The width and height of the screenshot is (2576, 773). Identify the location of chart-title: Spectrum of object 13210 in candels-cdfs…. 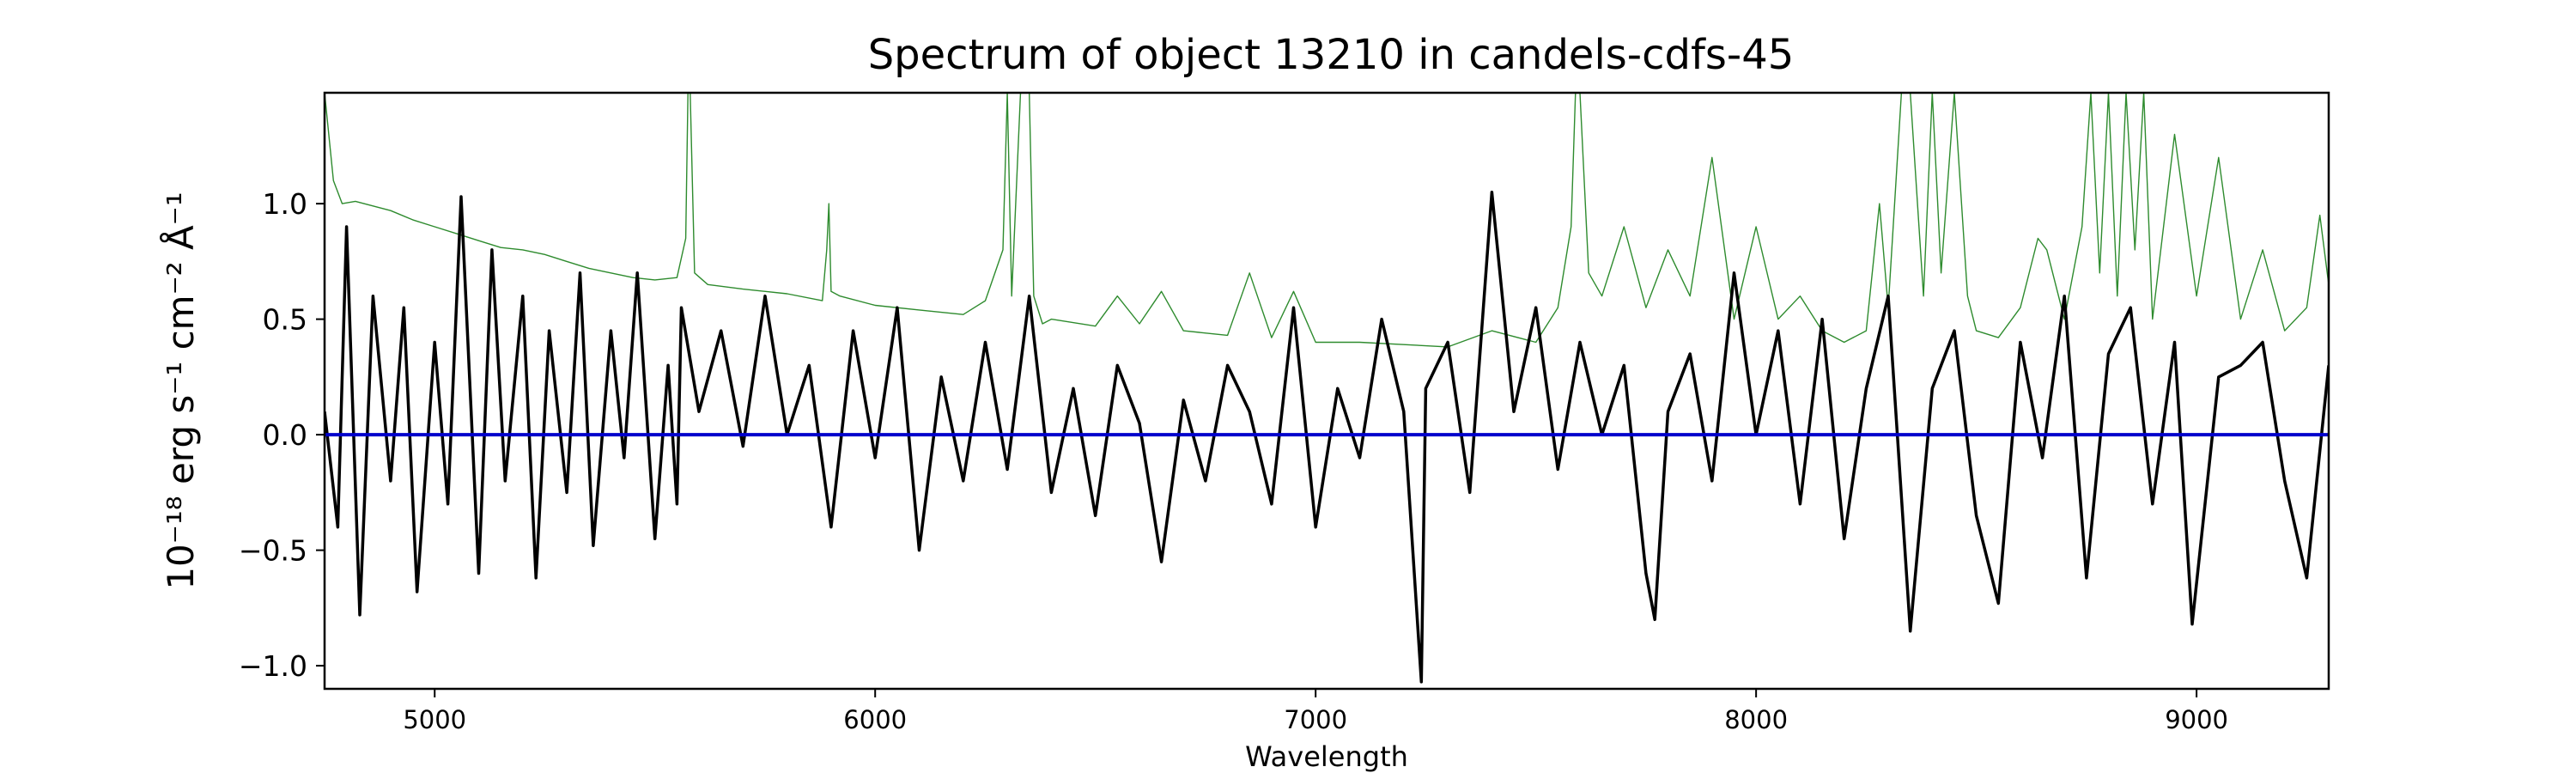
(1331, 55).